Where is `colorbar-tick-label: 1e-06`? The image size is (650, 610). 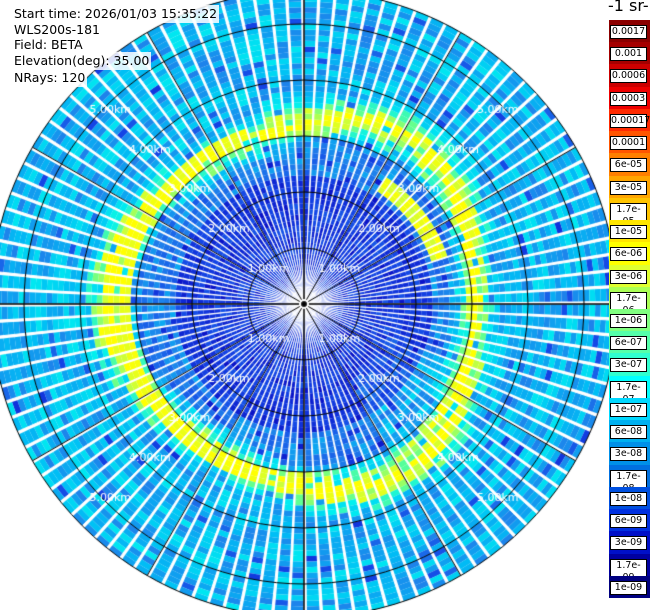 colorbar-tick-label: 1e-06 is located at coordinates (628, 321).